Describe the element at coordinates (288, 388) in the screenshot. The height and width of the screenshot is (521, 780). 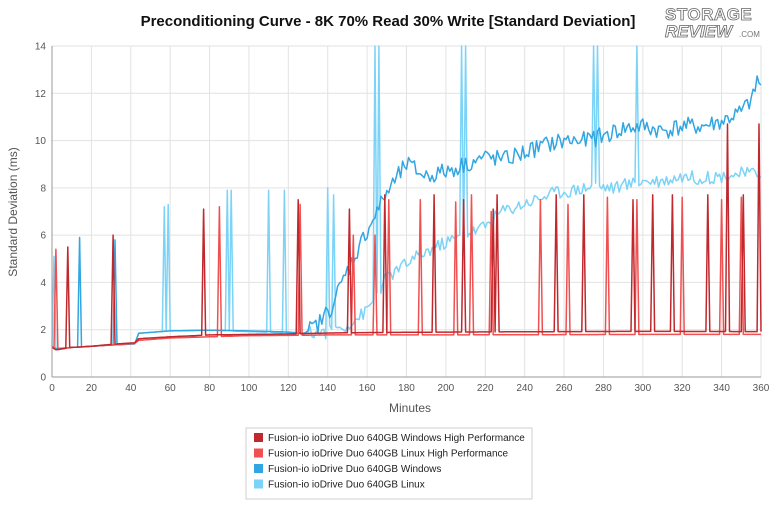
I see `x-tick-label: 120` at that location.